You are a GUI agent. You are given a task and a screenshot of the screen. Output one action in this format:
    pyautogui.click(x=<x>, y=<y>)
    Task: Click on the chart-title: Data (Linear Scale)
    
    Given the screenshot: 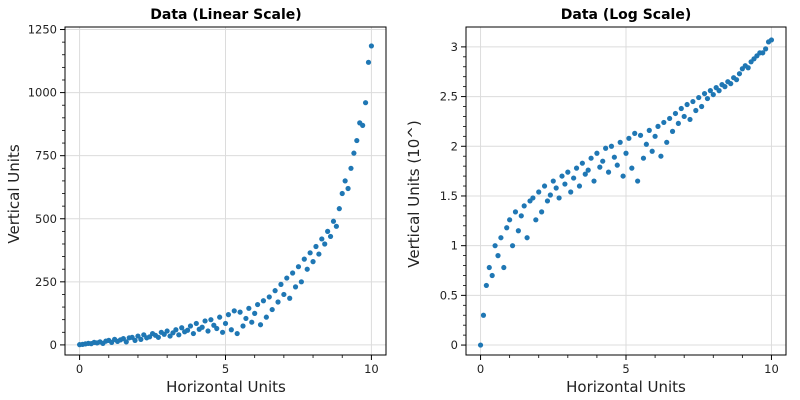 What is the action you would take?
    pyautogui.click(x=225, y=15)
    